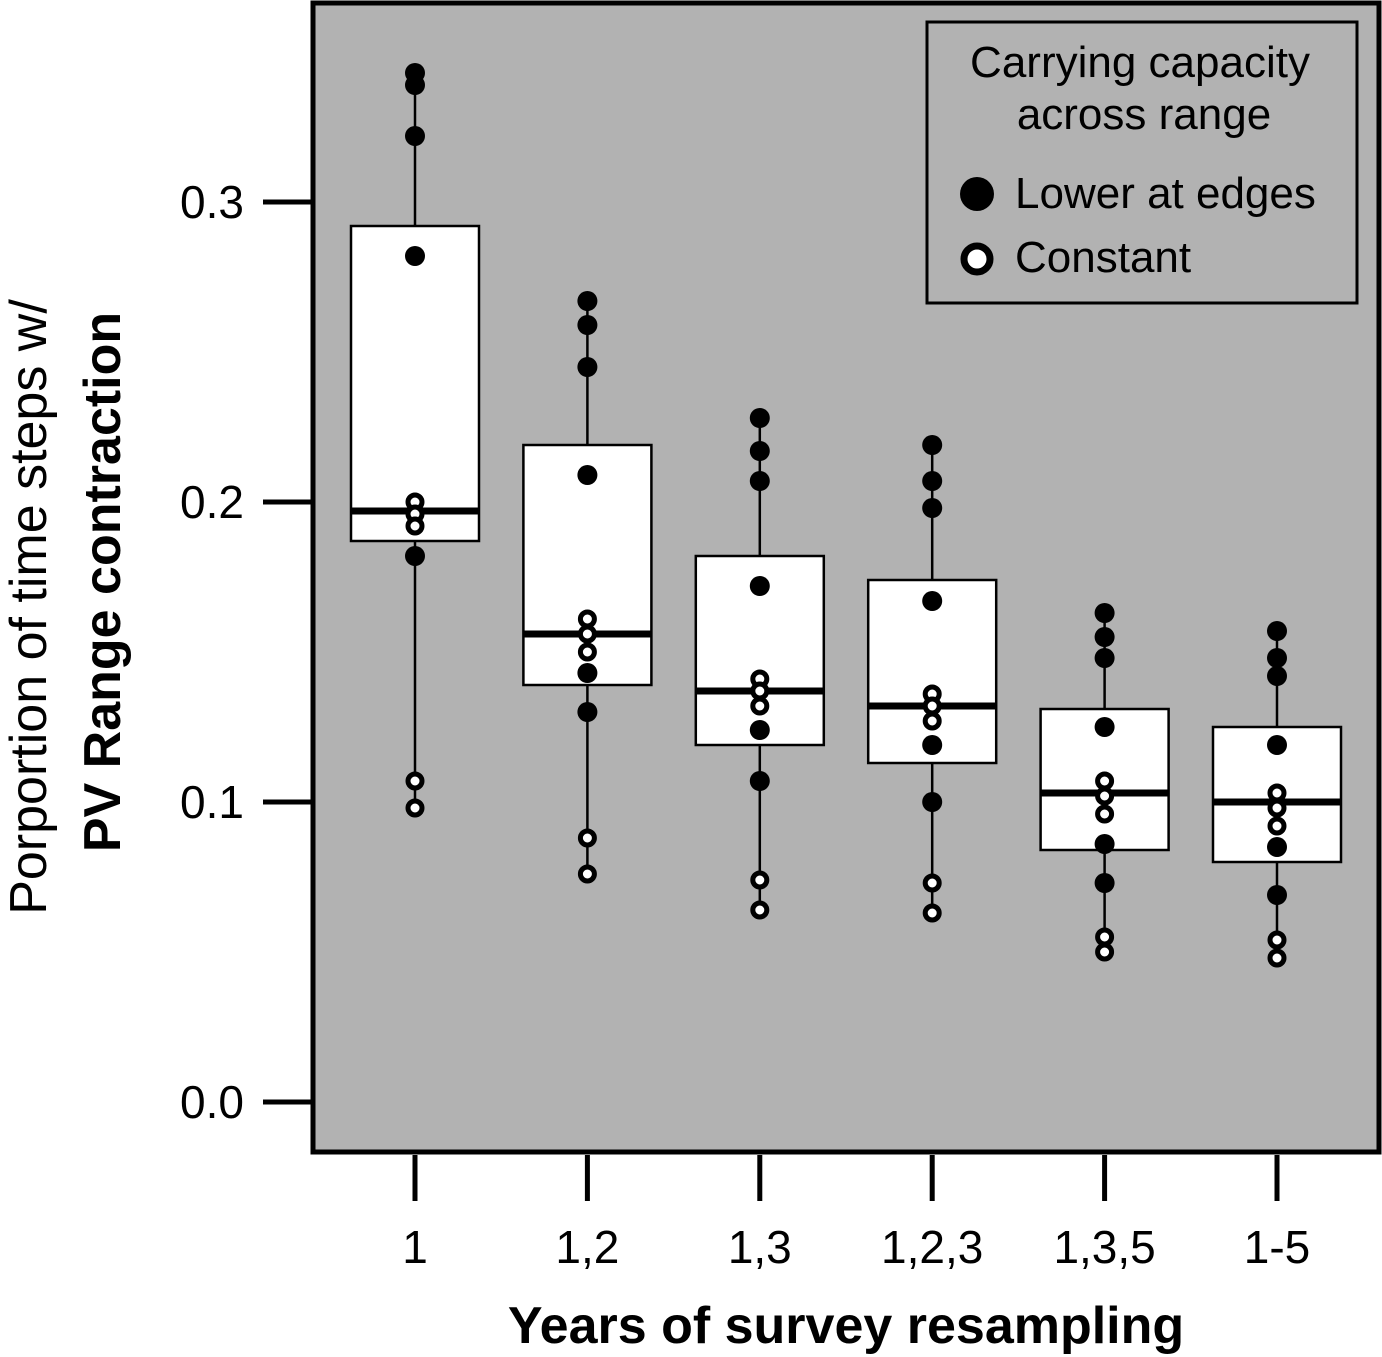 This screenshot has width=1382, height=1357. What do you see at coordinates (245, 652) in the screenshot?
I see `y-axis: 0.0 0.1 0.2 0.3` at bounding box center [245, 652].